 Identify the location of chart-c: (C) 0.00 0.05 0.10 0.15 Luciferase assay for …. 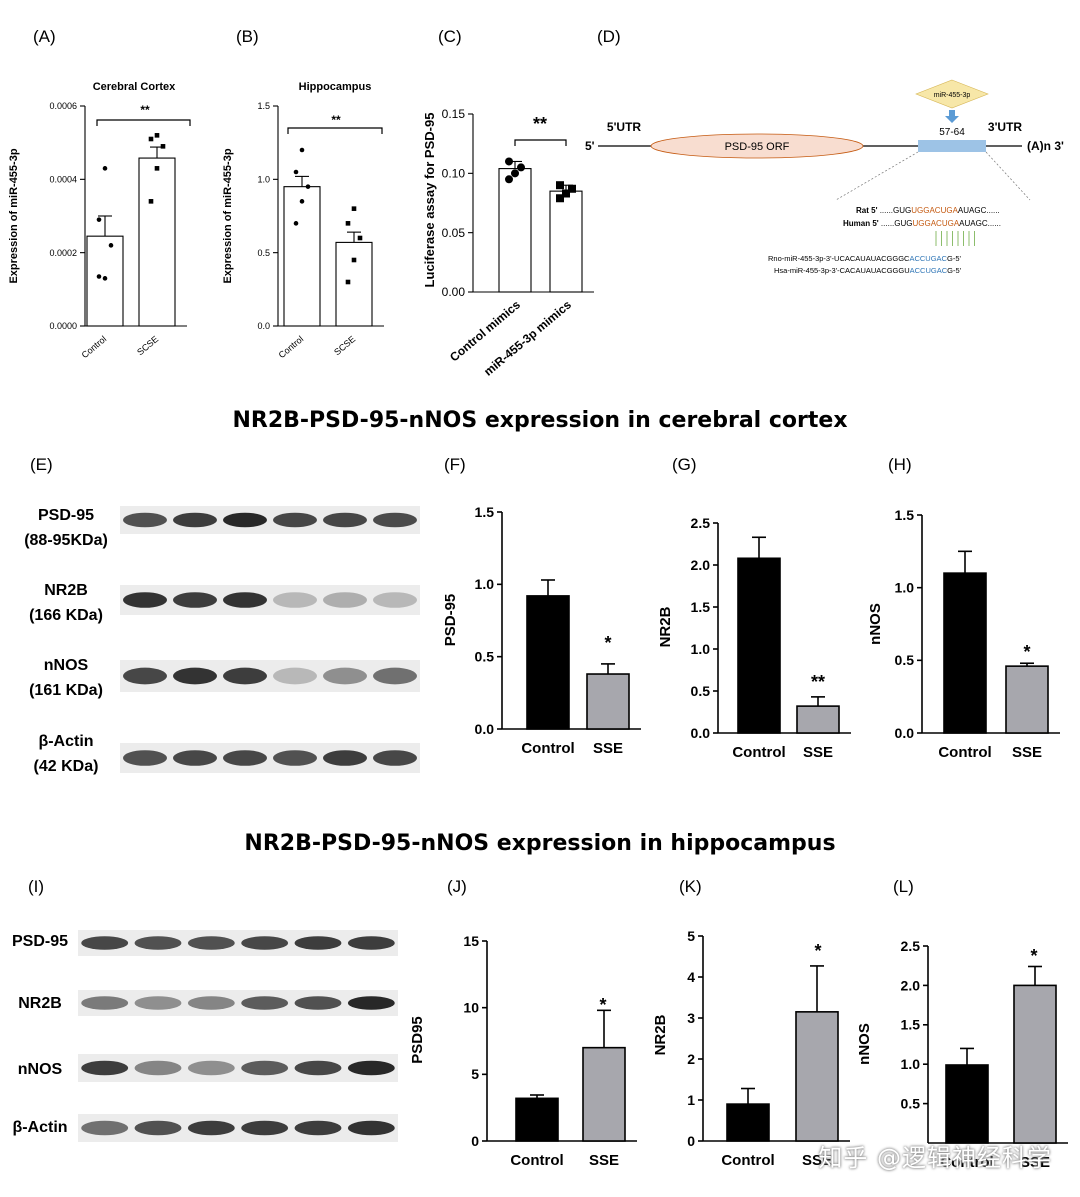
(508, 203).